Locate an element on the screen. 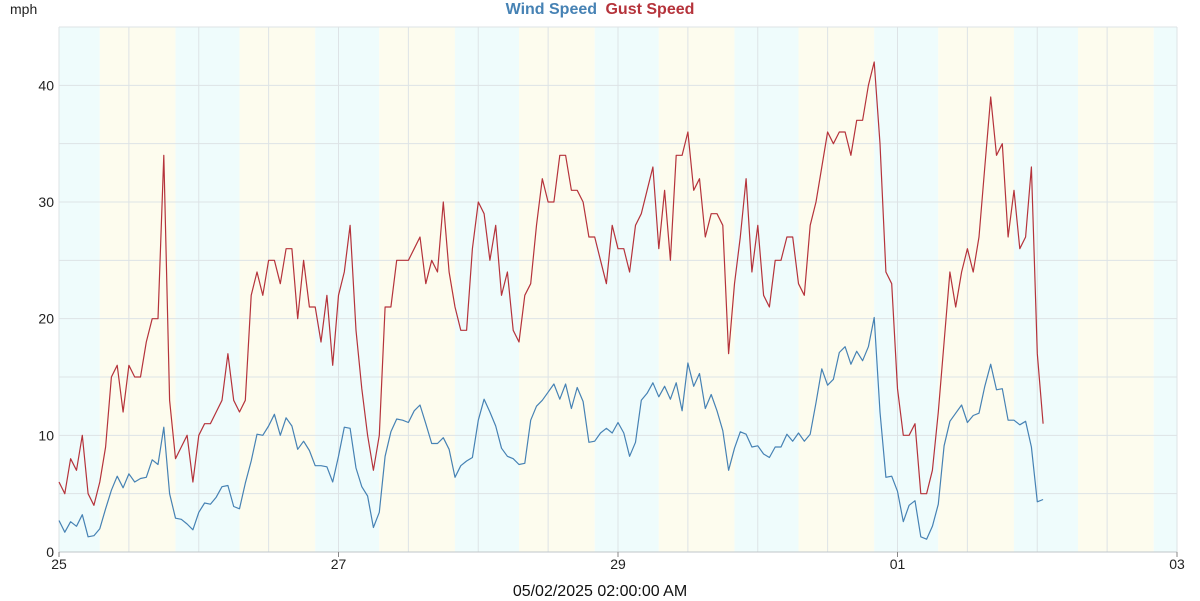 The height and width of the screenshot is (601, 1200). x-tick-label: 01 is located at coordinates (898, 564).